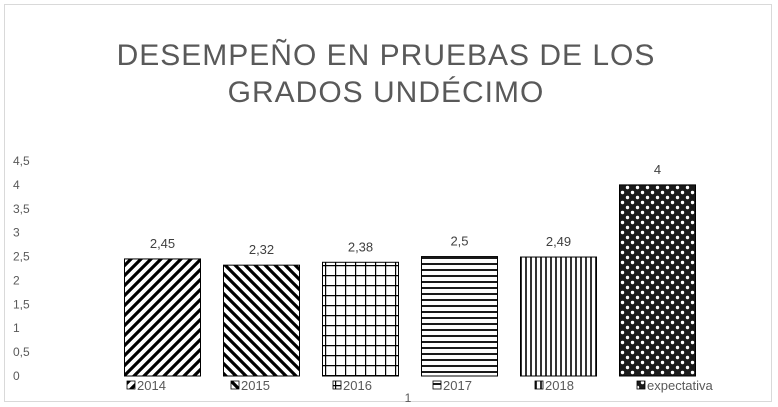  Describe the element at coordinates (658, 280) in the screenshot. I see `bar-expectativa` at that location.